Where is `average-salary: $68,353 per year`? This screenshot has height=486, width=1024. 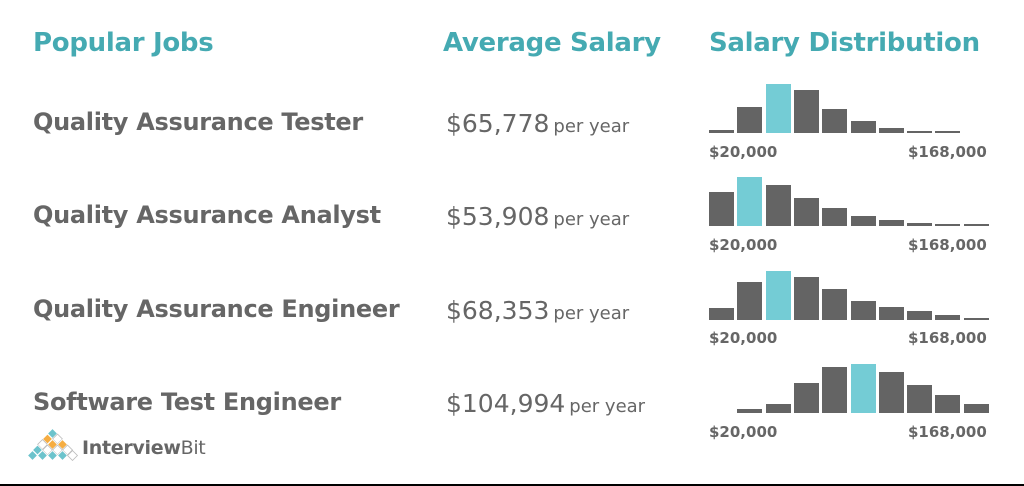 average-salary: $68,353 per year is located at coordinates (537, 310).